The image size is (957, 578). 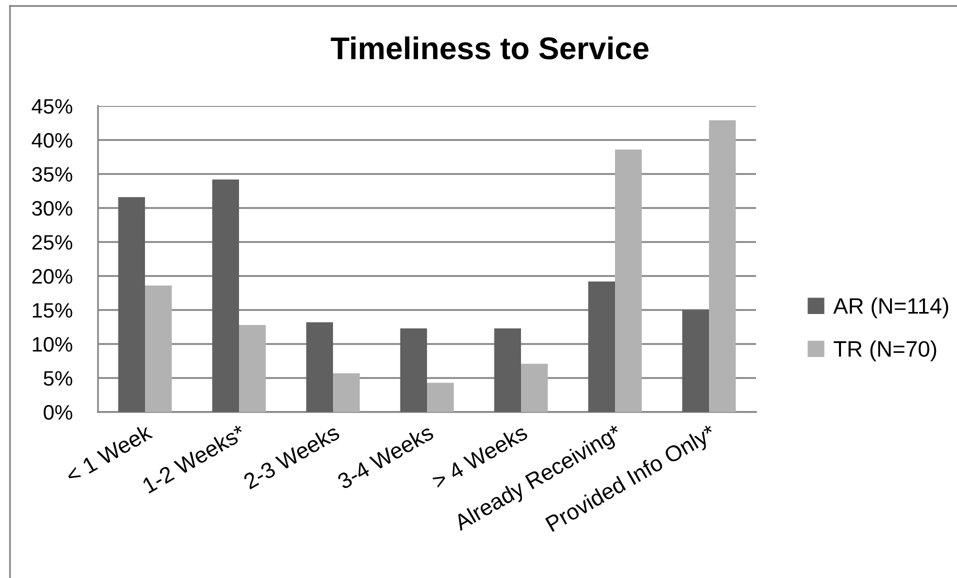 What do you see at coordinates (58, 412) in the screenshot?
I see `y-tick-label: 0%` at bounding box center [58, 412].